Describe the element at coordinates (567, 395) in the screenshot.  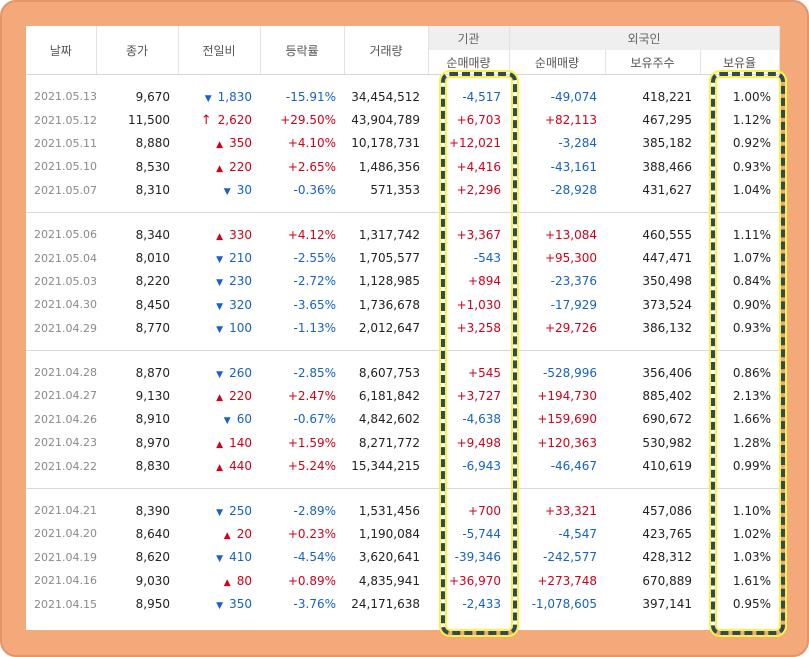
I see `foreign-net-cell: +194,730` at that location.